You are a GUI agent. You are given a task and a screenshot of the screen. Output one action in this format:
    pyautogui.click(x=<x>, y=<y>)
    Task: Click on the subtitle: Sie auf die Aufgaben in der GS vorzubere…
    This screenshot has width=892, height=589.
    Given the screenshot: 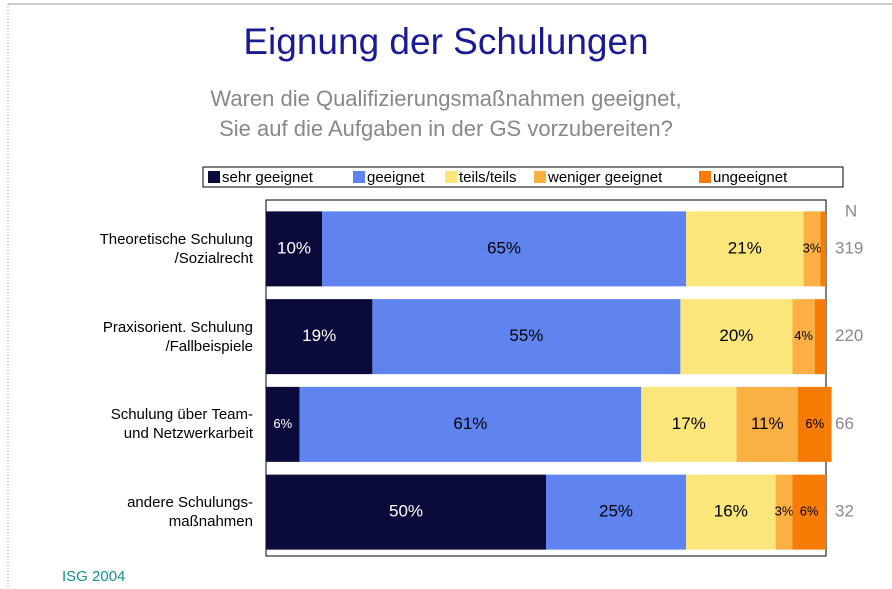 What is the action you would take?
    pyautogui.click(x=446, y=128)
    